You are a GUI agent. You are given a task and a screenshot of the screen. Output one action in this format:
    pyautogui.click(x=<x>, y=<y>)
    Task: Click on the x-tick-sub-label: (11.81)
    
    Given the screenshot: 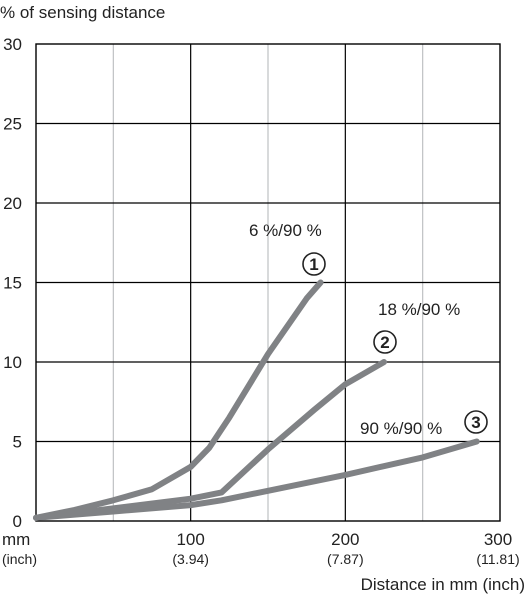 What is the action you would take?
    pyautogui.click(x=497, y=559)
    